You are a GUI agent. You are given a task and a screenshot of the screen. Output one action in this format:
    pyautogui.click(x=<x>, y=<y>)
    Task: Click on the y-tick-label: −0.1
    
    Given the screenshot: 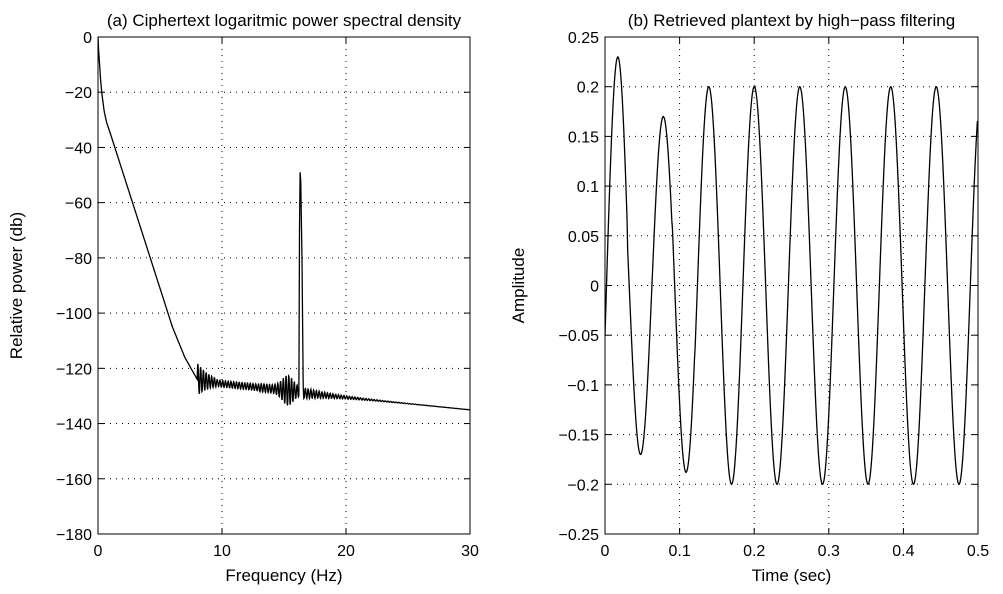 What is the action you would take?
    pyautogui.click(x=583, y=386)
    